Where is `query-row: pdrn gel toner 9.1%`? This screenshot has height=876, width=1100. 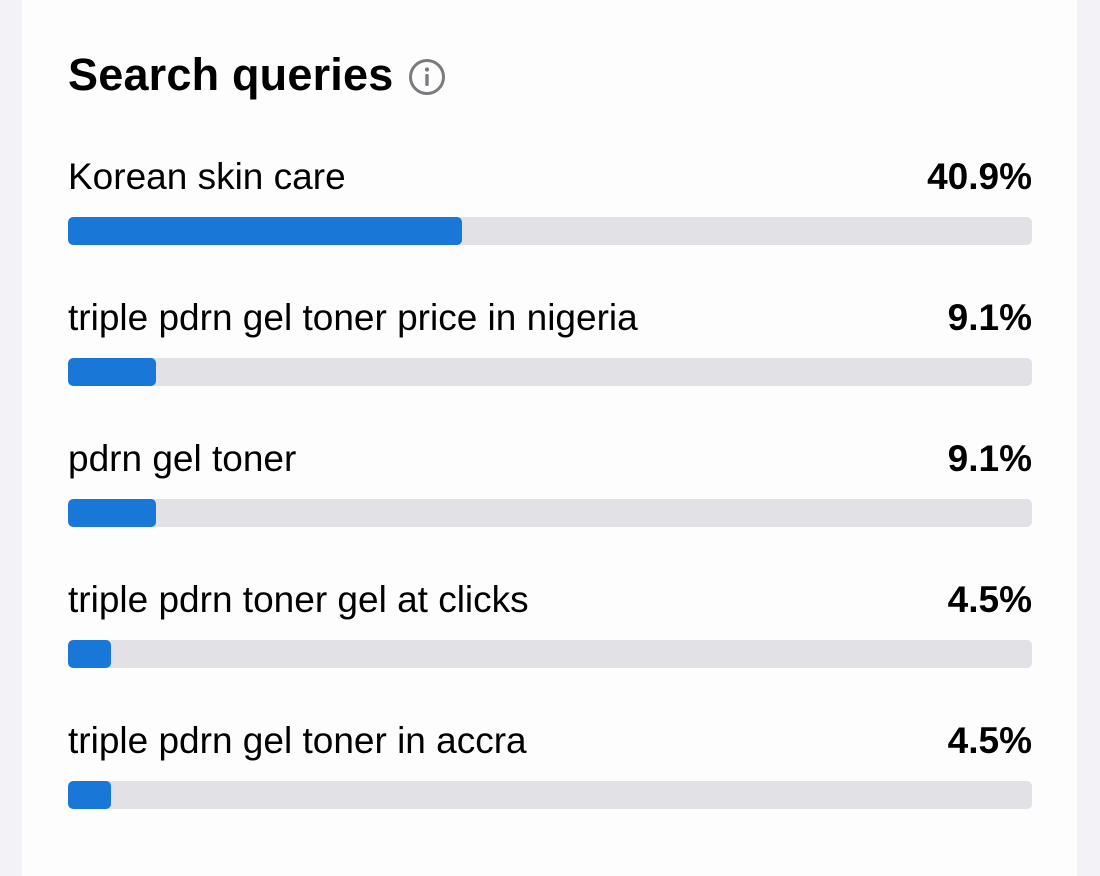 query-row: pdrn gel toner 9.1% is located at coordinates (550, 502).